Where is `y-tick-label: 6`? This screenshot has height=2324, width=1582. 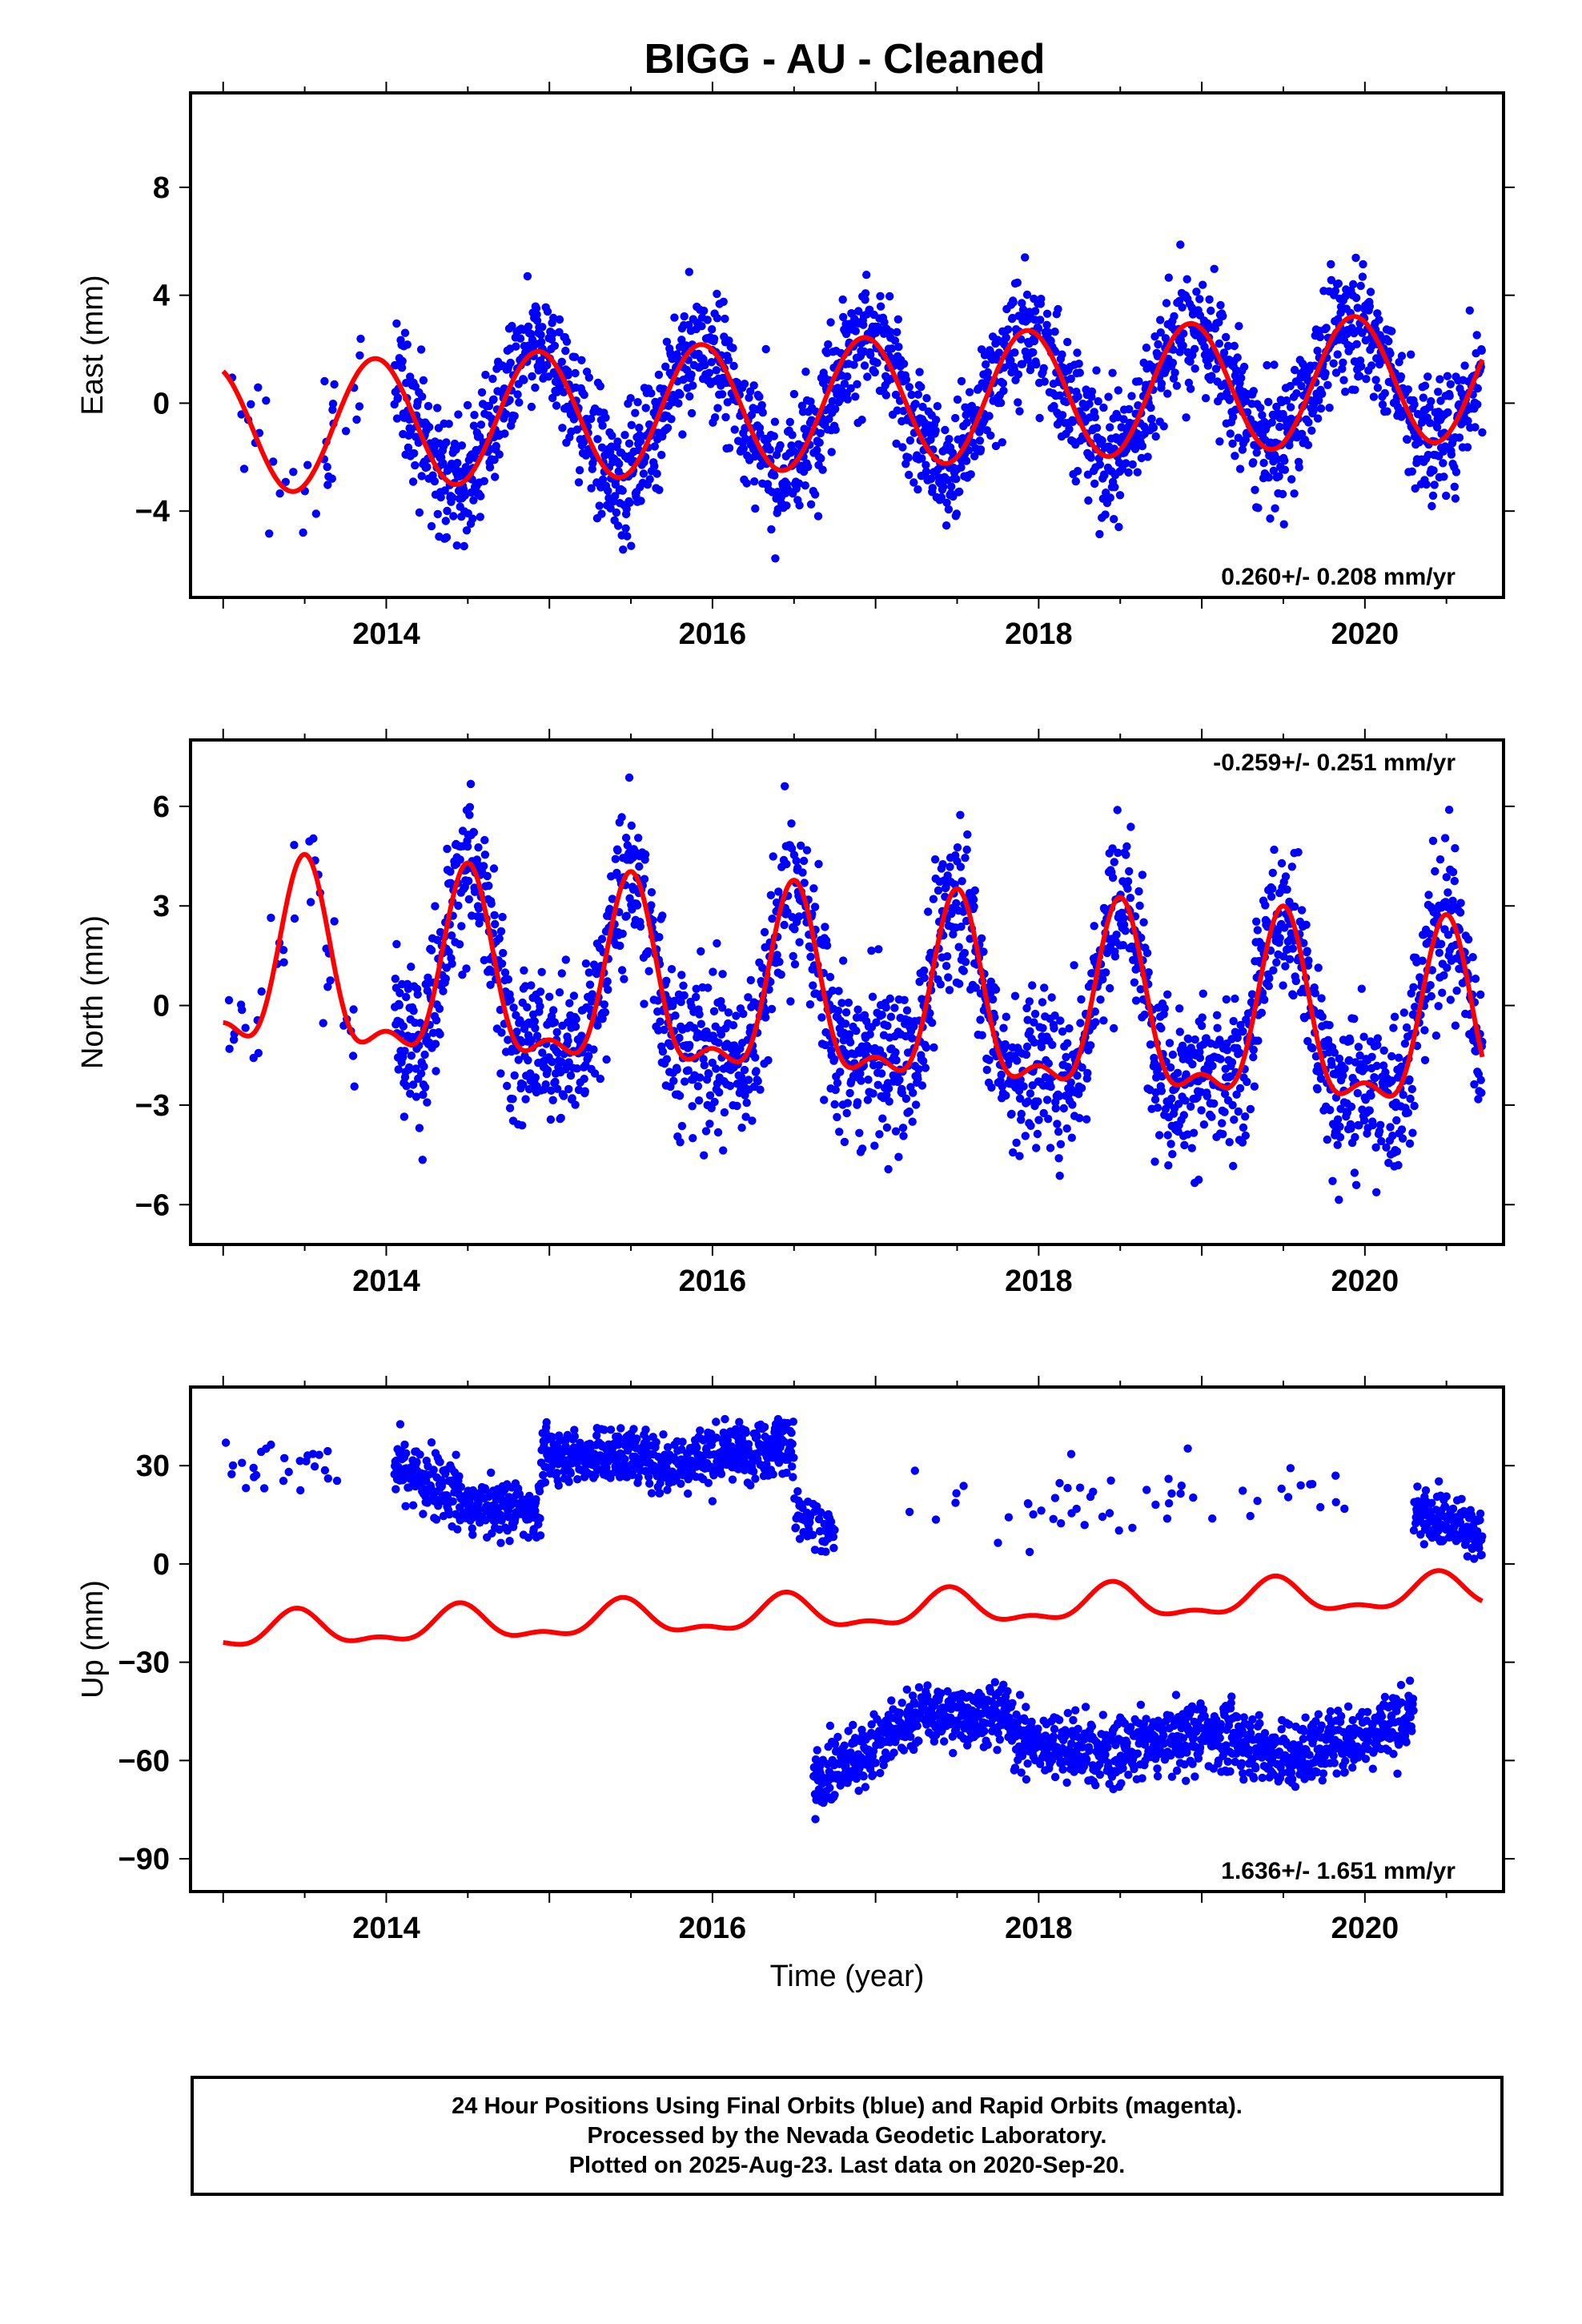 y-tick-label: 6 is located at coordinates (161, 807).